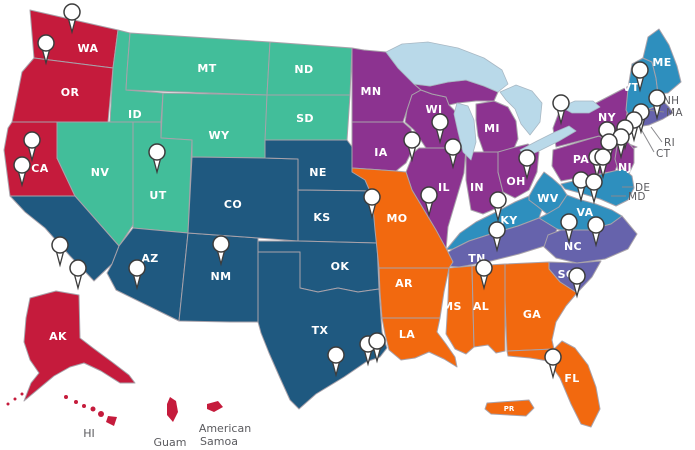 This screenshot has width=695, height=450. I want to click on state-sd, so click(307, 117).